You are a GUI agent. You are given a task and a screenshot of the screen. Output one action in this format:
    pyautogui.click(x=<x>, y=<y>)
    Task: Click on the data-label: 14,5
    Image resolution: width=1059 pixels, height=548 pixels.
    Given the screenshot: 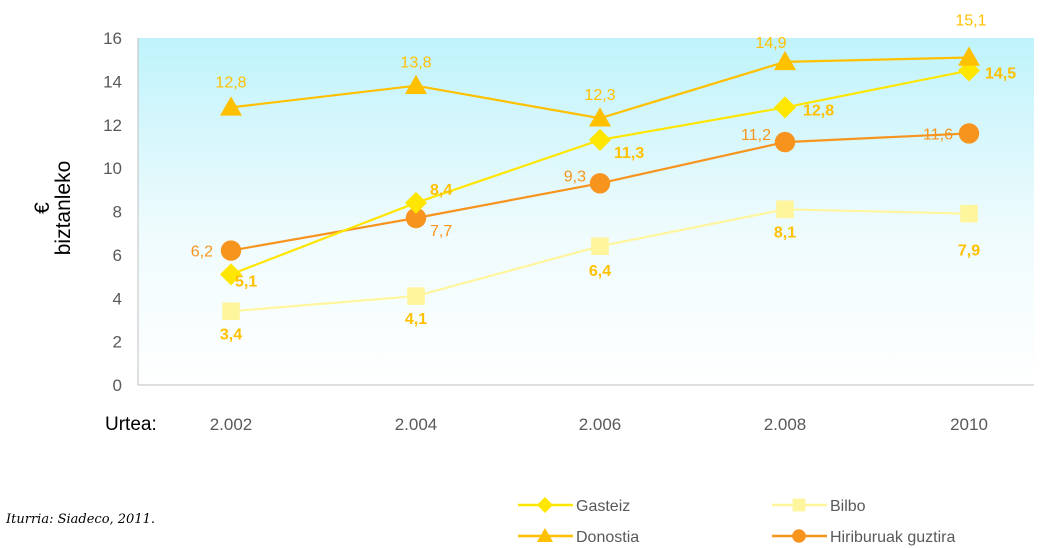 What is the action you would take?
    pyautogui.click(x=1000, y=74)
    